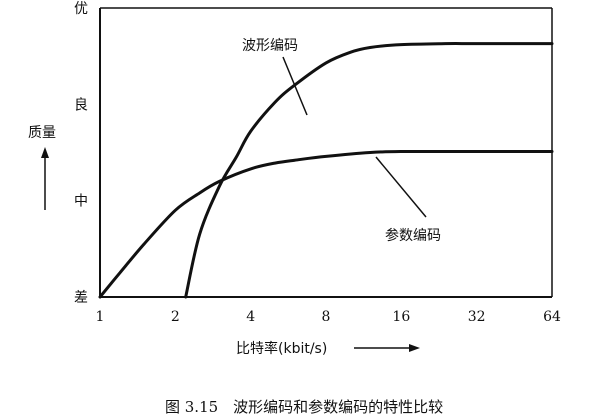 This screenshot has width=597, height=418. I want to click on annotation-waveform-leader, so click(295, 86).